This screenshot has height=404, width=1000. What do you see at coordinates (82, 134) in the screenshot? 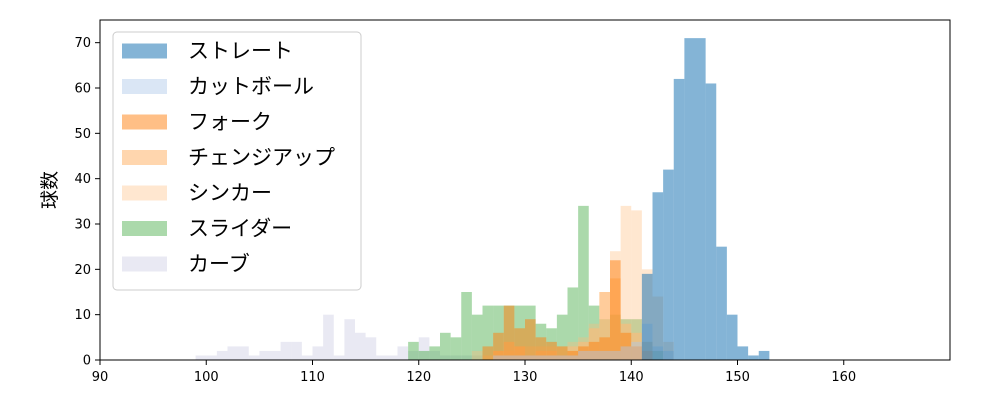
I see `y-tick-label: 50` at bounding box center [82, 134].